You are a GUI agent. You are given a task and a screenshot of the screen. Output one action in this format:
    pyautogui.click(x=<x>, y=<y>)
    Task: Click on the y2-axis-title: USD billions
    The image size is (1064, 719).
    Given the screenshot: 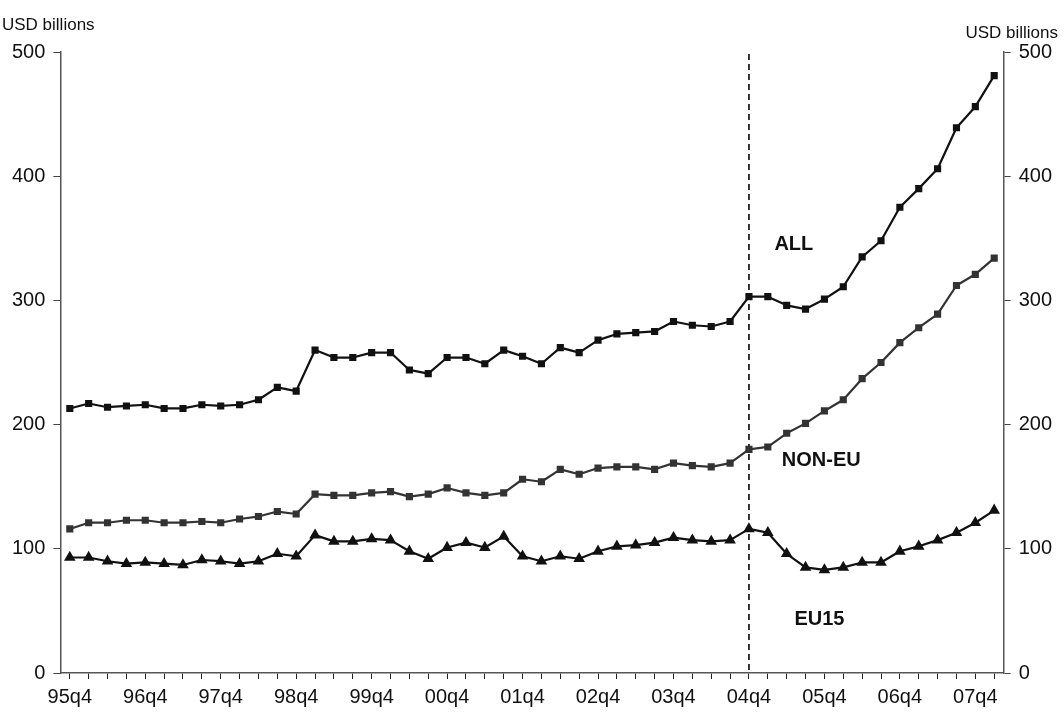 What is the action you would take?
    pyautogui.click(x=1011, y=32)
    